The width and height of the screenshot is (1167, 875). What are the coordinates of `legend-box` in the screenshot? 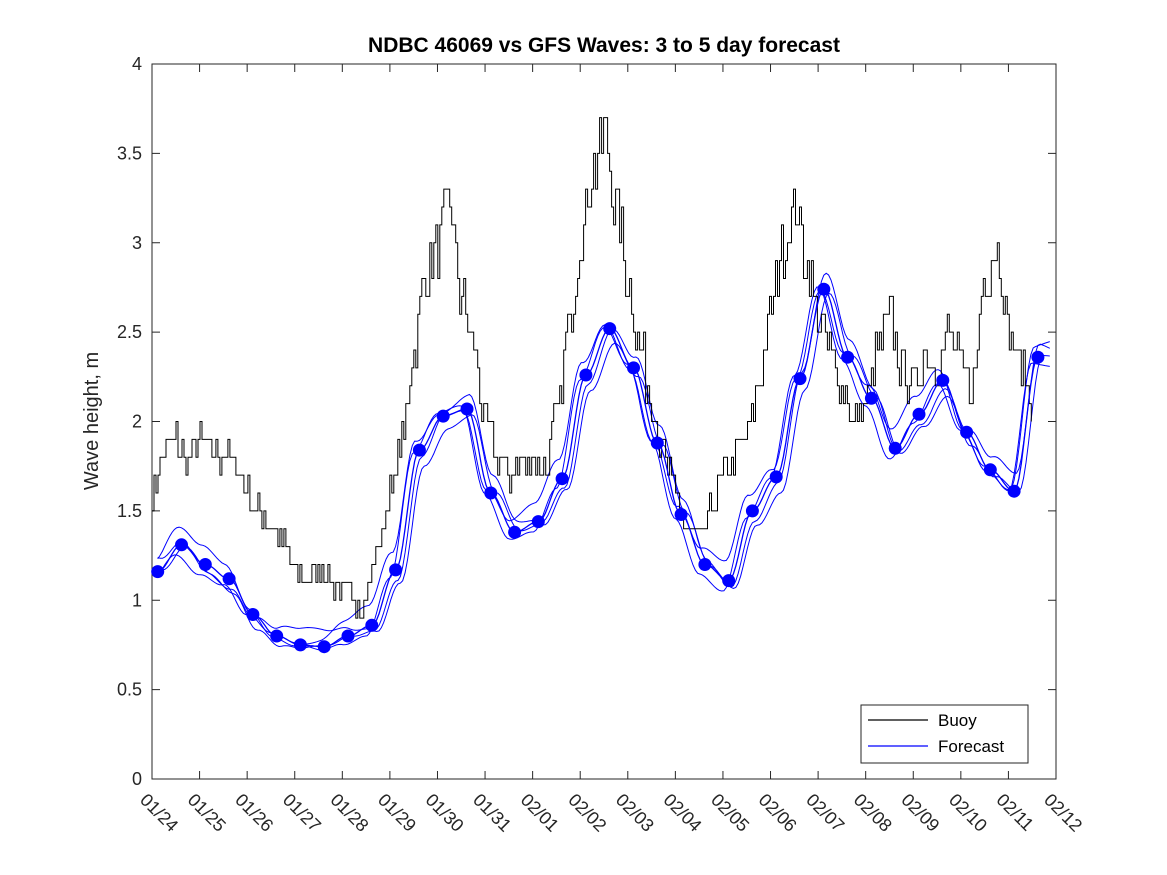 It's located at (944, 734).